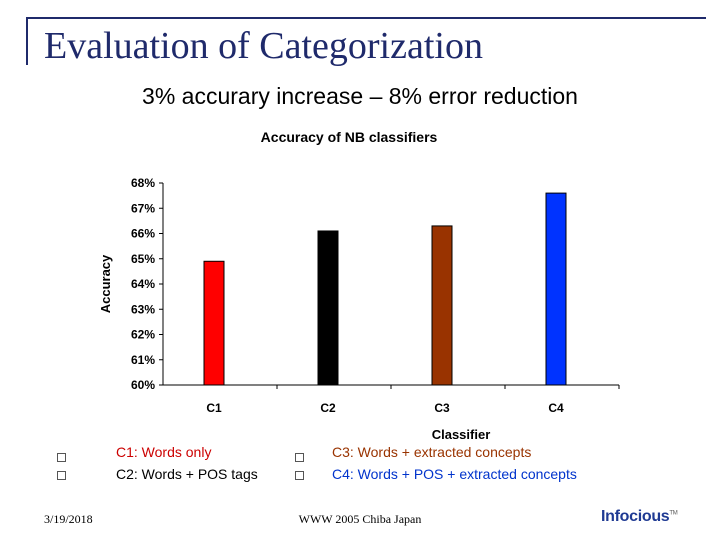 This screenshot has width=720, height=540. What do you see at coordinates (349, 137) in the screenshot?
I see `chart-title: Accuracy of NB classifiers` at bounding box center [349, 137].